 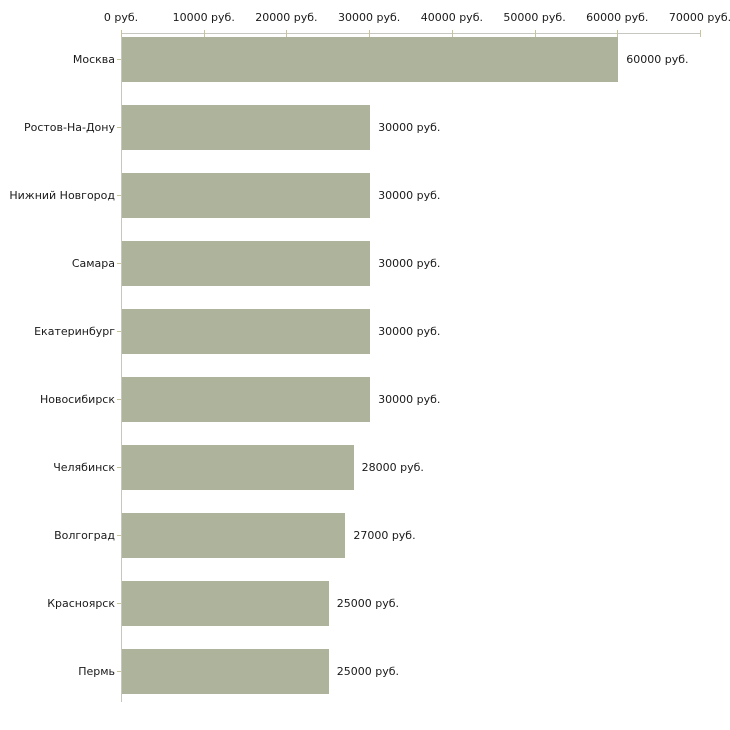 I want to click on x-tick-label: 10000 руб., so click(x=203, y=17).